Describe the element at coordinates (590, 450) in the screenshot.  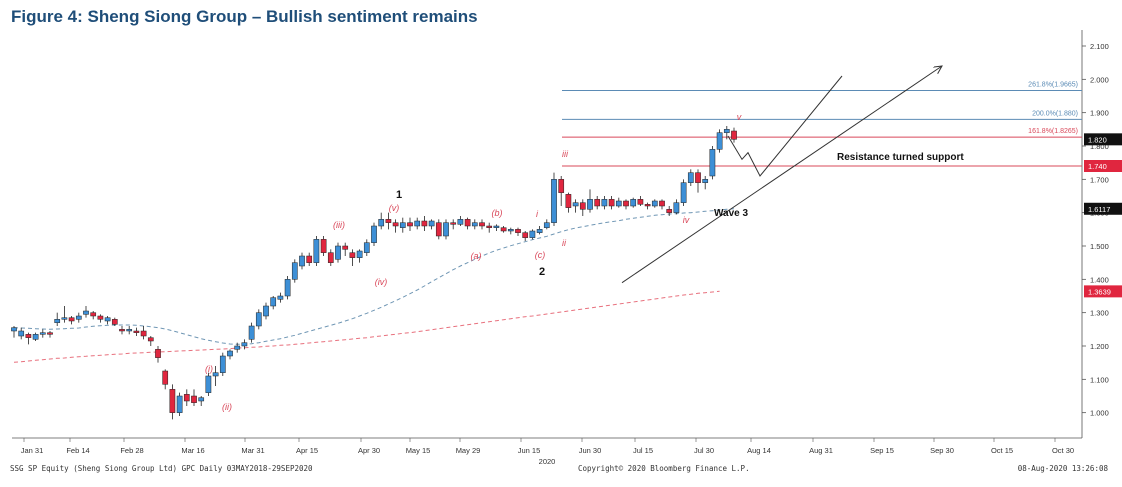
I see `x-tick-label: Jun 30` at that location.